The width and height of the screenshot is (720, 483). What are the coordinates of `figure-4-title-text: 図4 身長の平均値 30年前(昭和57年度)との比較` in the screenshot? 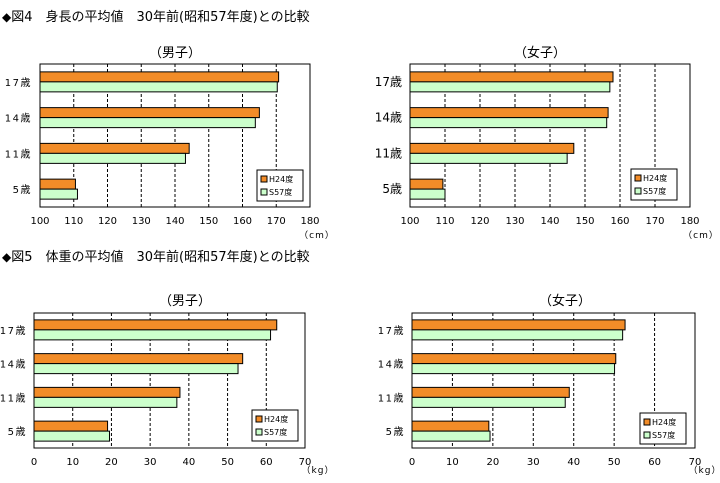 It's located at (160, 17).